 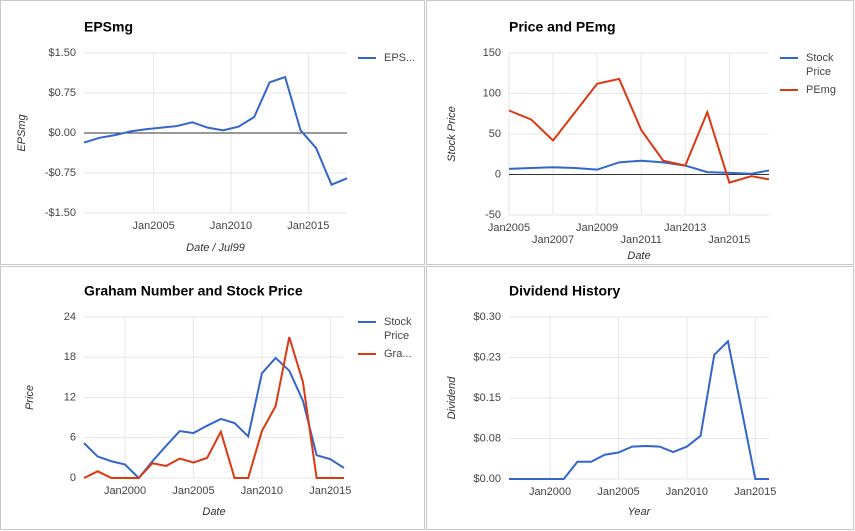 I want to click on y-tick-label: 12, so click(x=70, y=397).